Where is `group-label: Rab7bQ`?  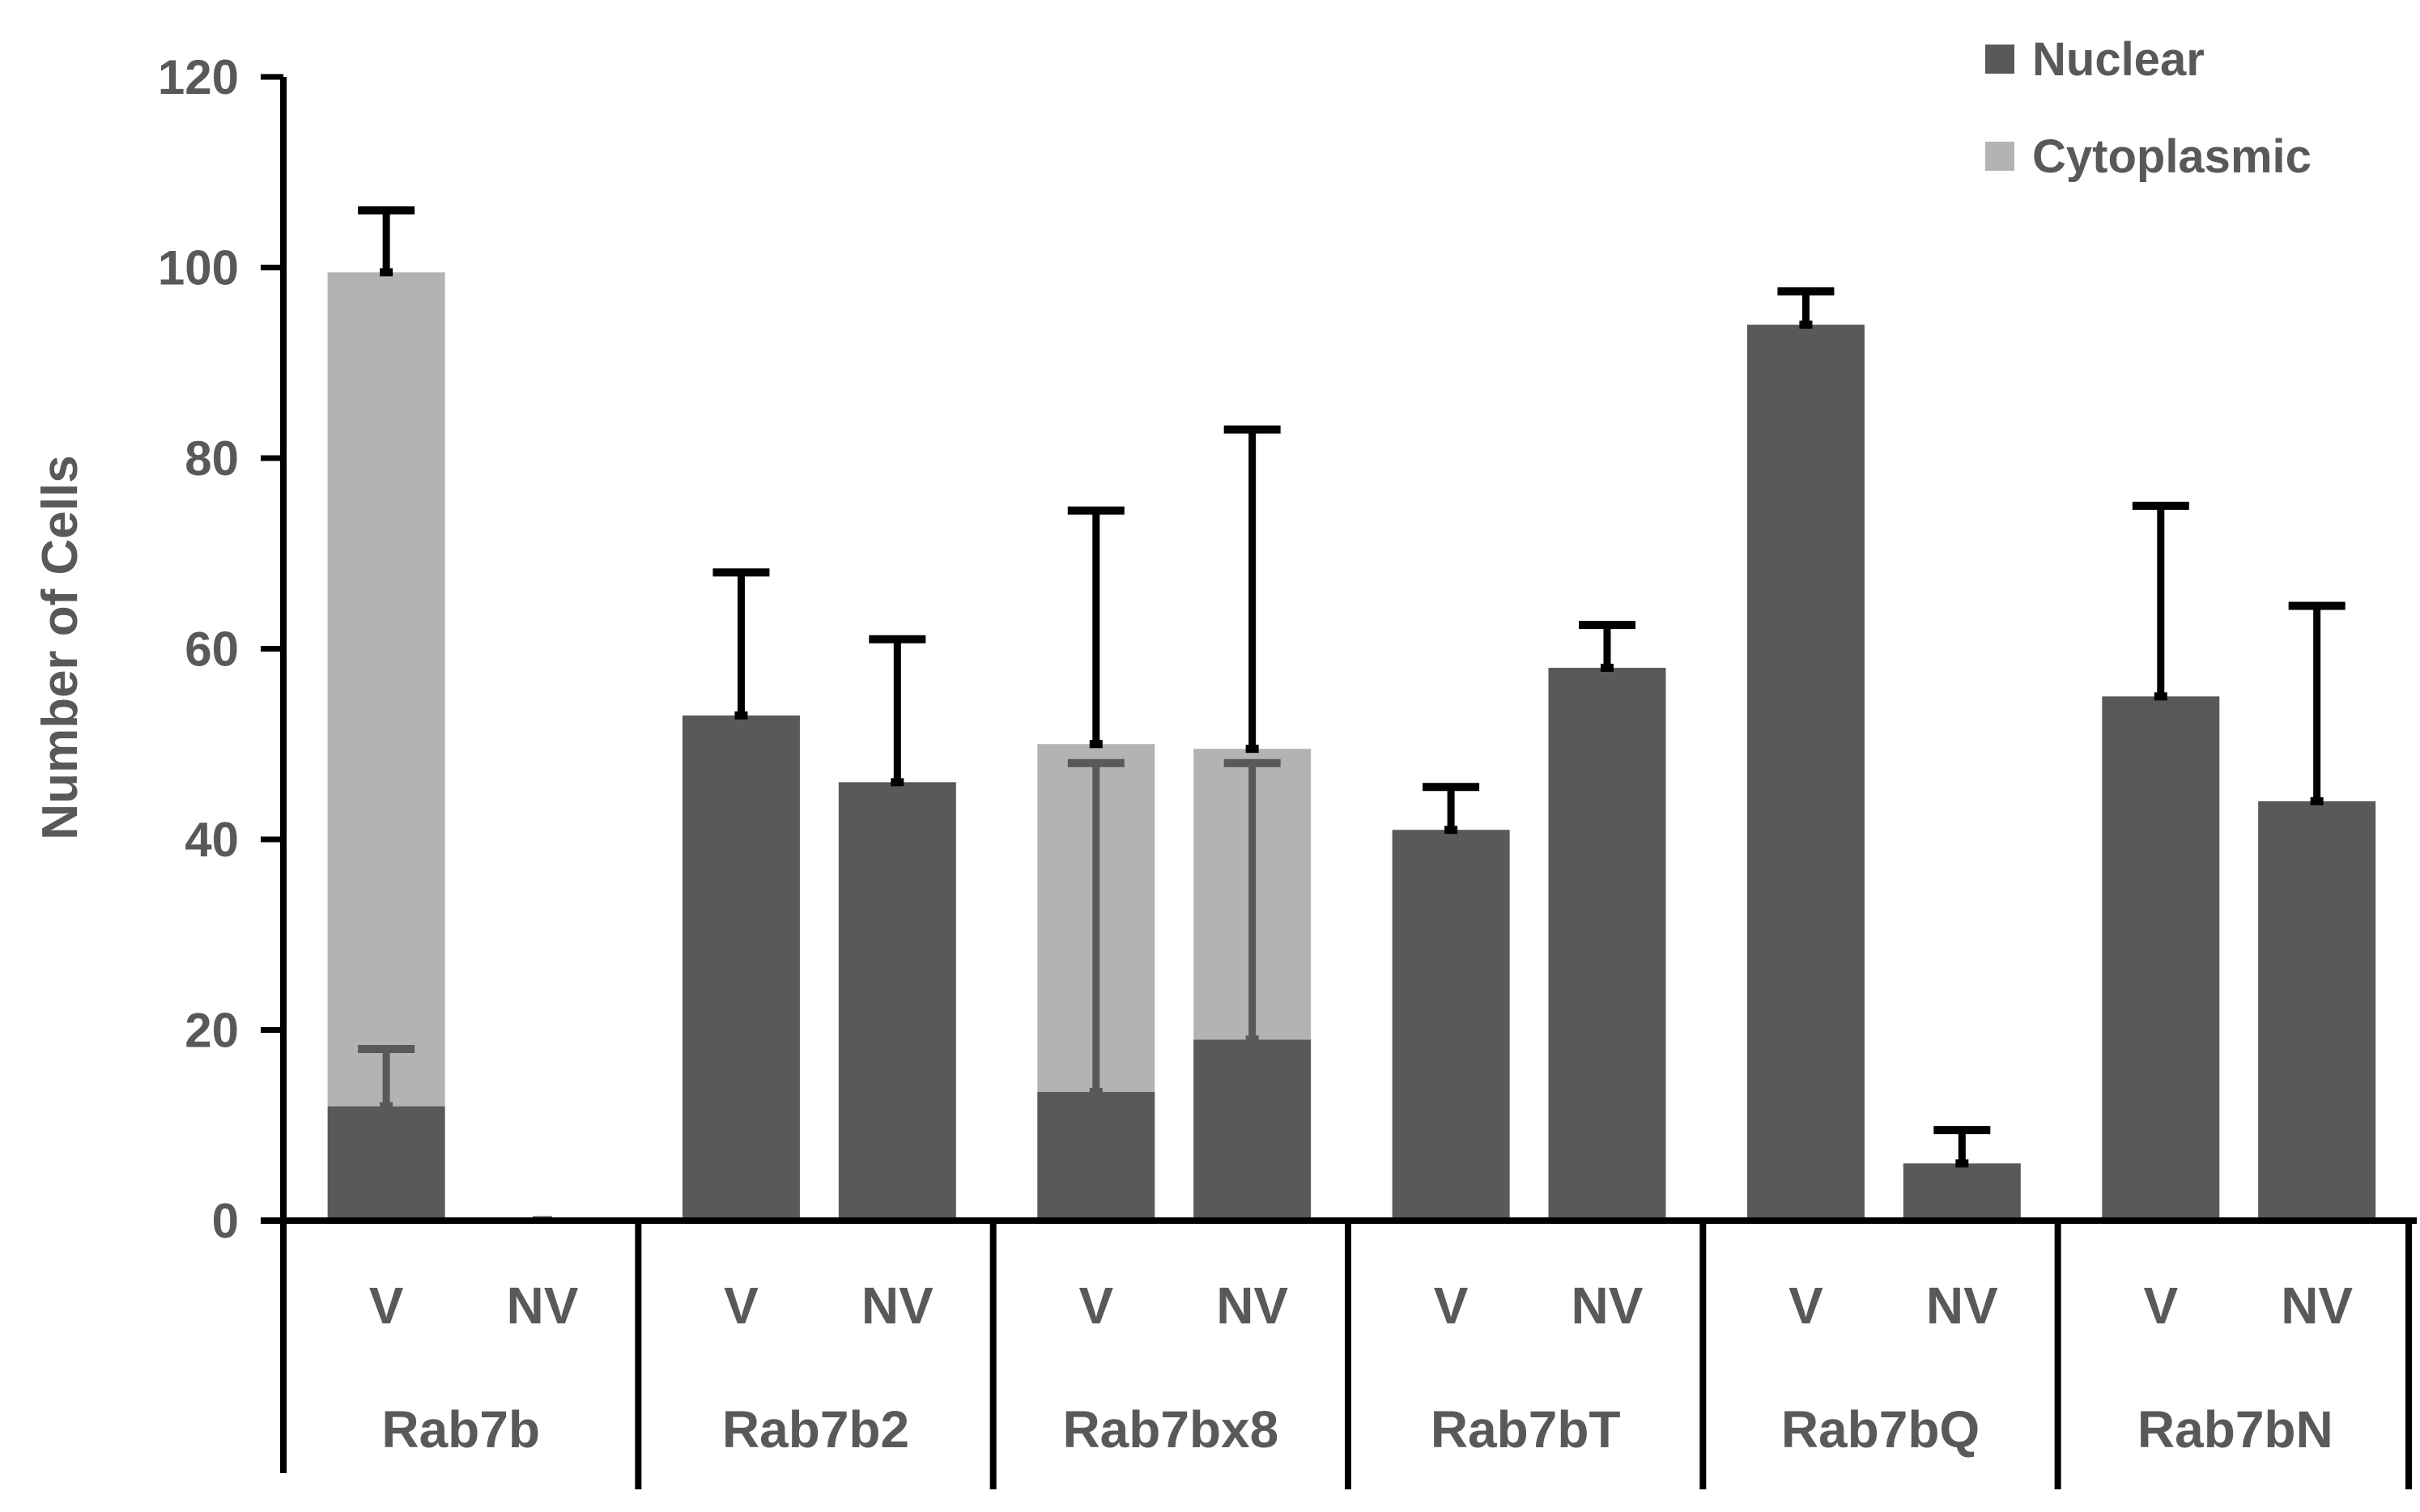
group-label: Rab7bQ is located at coordinates (1880, 1429).